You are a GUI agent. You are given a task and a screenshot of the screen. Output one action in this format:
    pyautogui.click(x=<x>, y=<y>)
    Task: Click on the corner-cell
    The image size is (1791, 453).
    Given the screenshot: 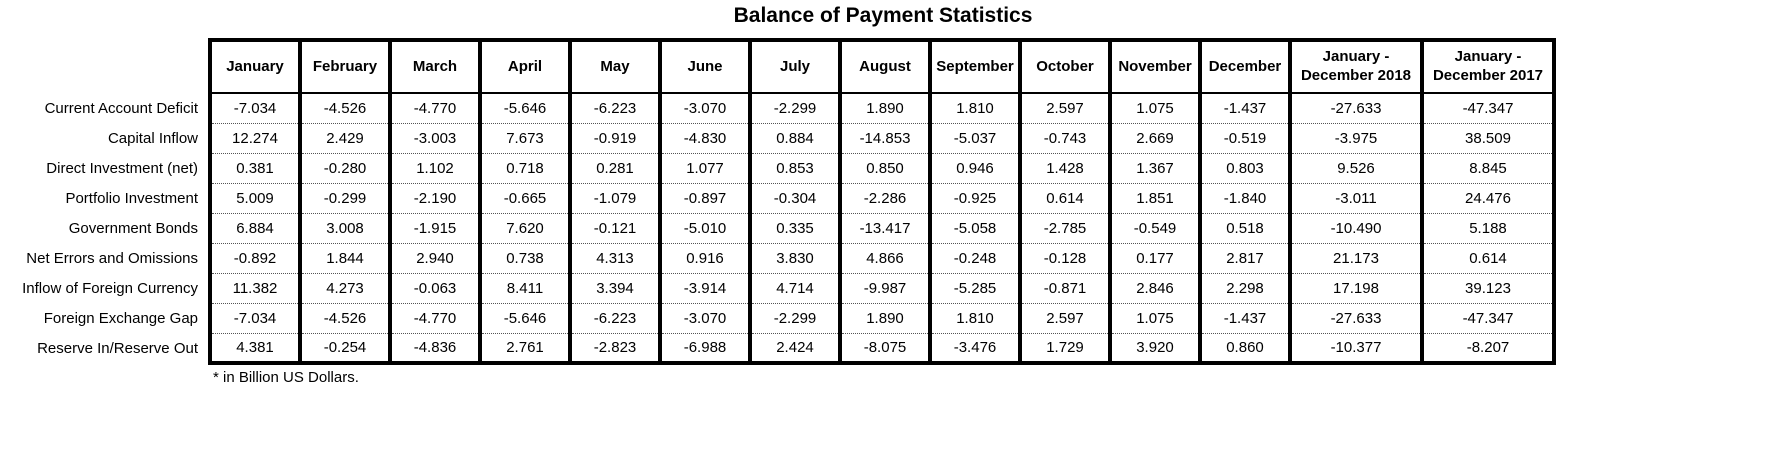 What is the action you would take?
    pyautogui.click(x=105, y=66)
    